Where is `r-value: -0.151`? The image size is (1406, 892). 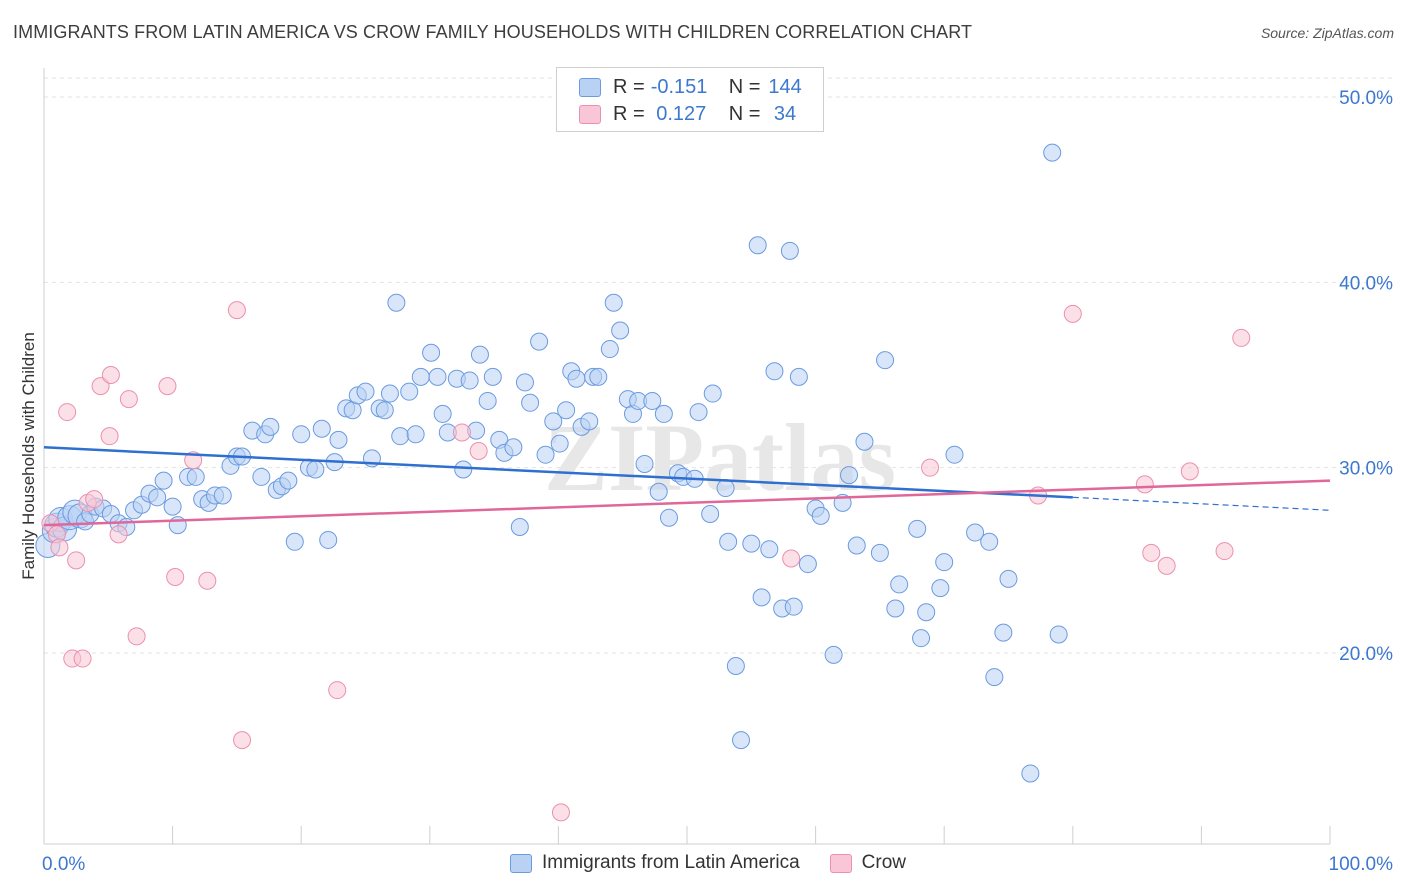
r-value: -0.151 is located at coordinates (679, 86).